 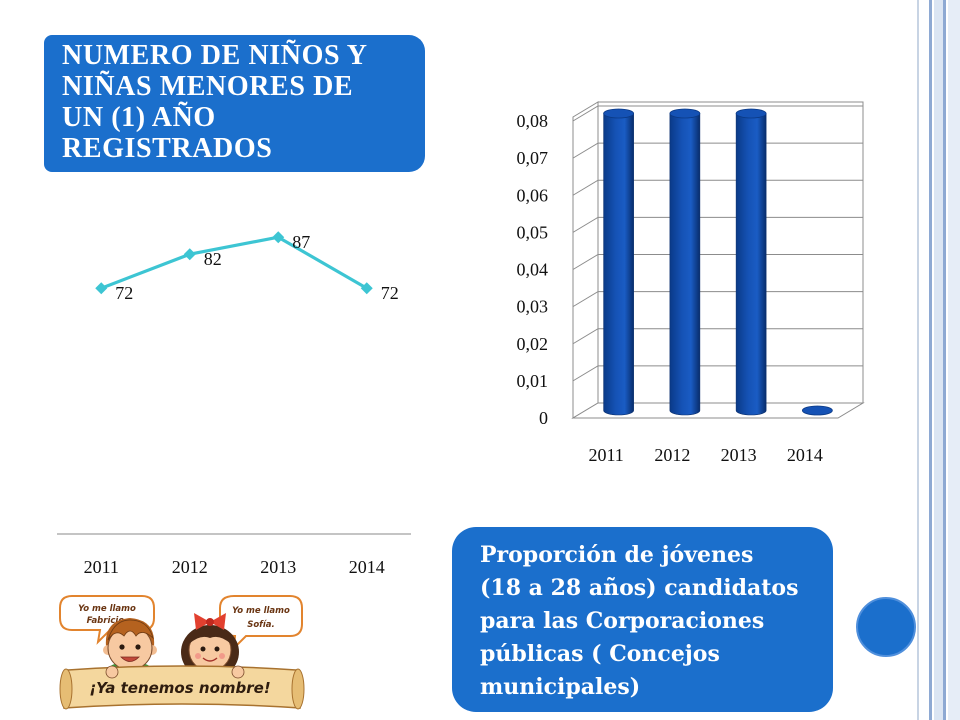 I want to click on bar-2014, so click(x=817, y=410).